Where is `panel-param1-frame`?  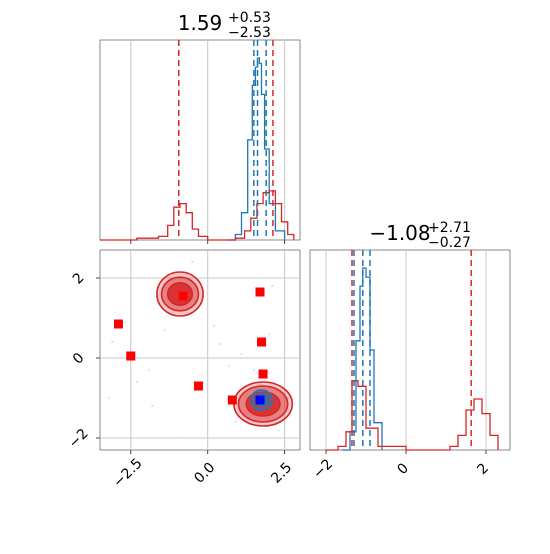 panel-param1-frame is located at coordinates (200, 140).